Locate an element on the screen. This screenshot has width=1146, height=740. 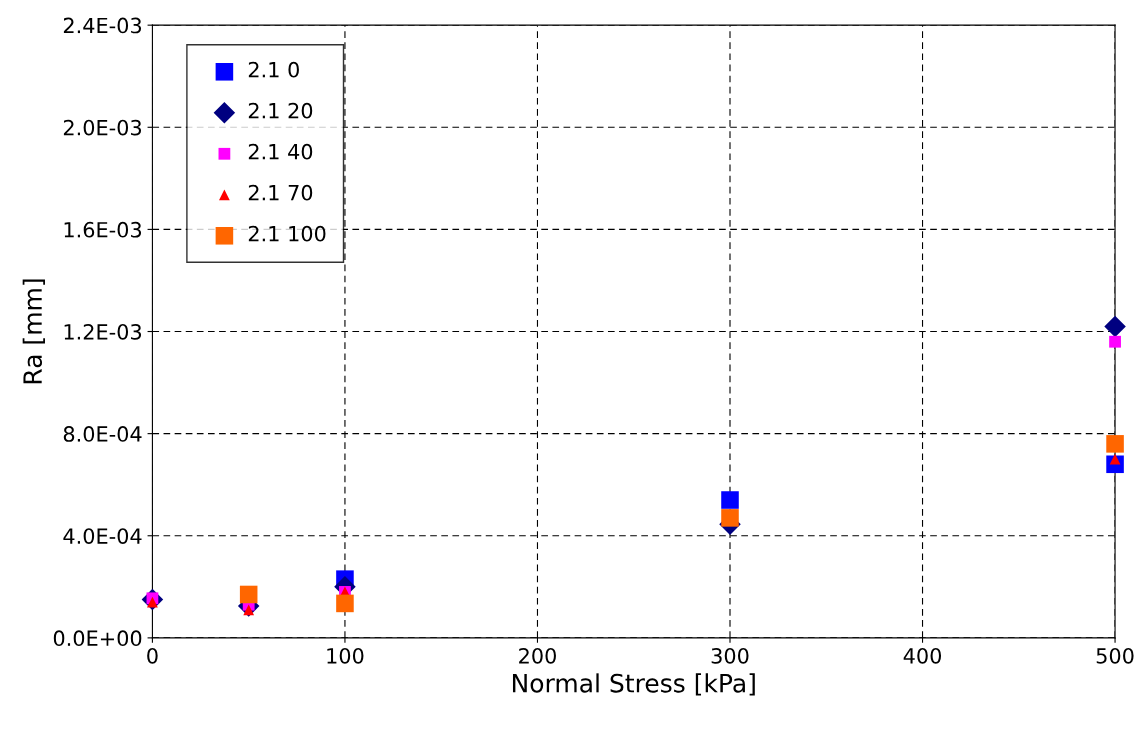
legend-label: 2.1 100 is located at coordinates (287, 233).